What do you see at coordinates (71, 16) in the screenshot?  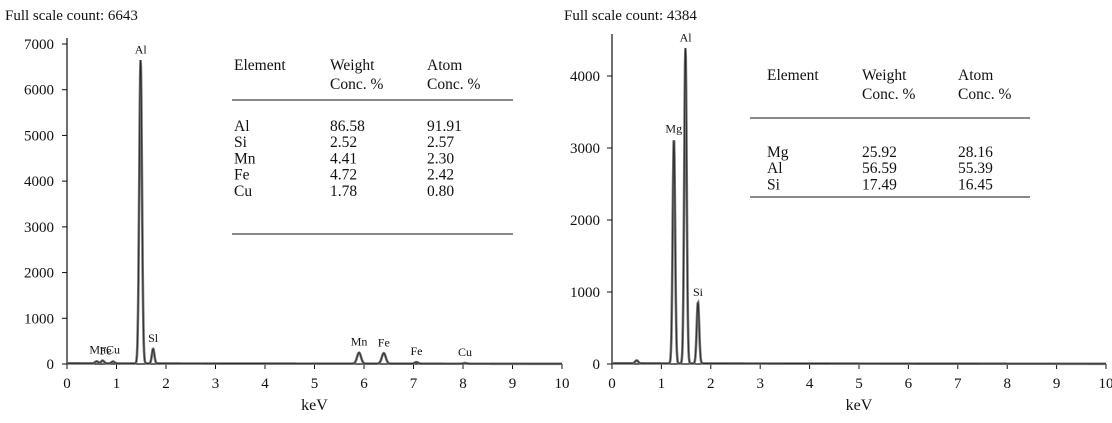 I see `chart-title: Full scale count: 6643` at bounding box center [71, 16].